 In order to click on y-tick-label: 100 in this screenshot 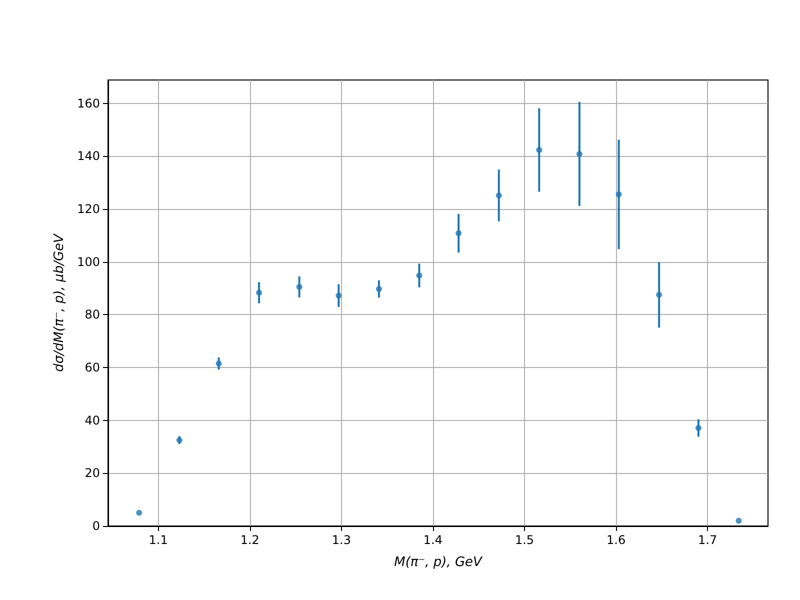, I will do `click(88, 261)`.